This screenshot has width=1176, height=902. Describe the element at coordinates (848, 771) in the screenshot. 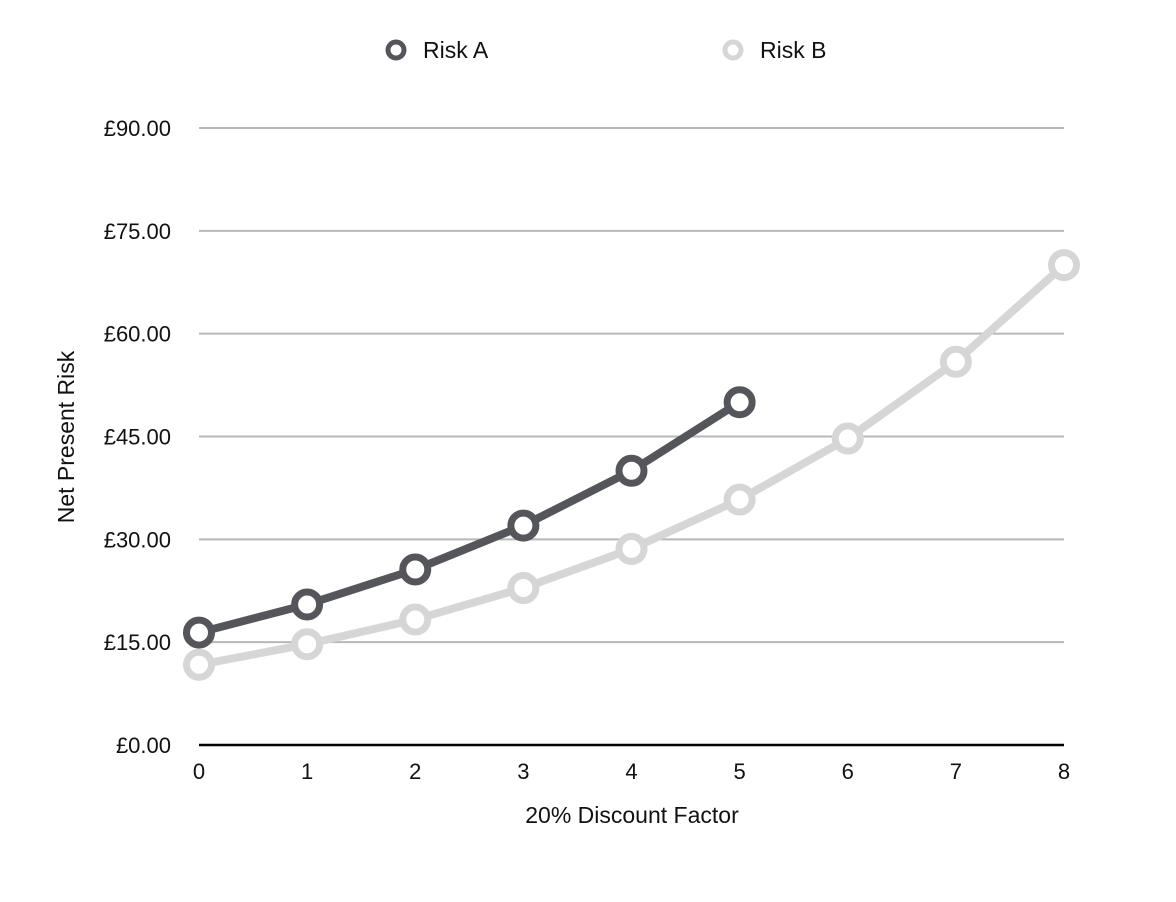

I see `x-tick-label: 6` at that location.